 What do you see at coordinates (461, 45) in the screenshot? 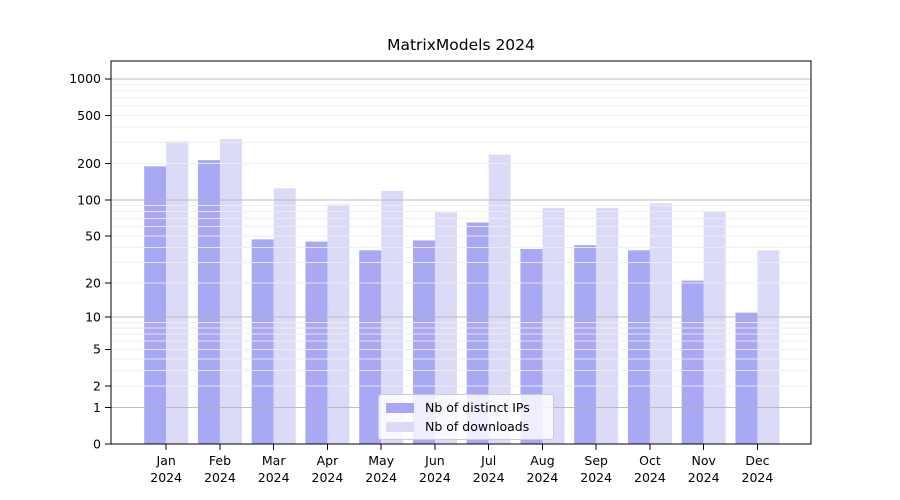
I see `chart-title: MatrixModels 2024` at bounding box center [461, 45].